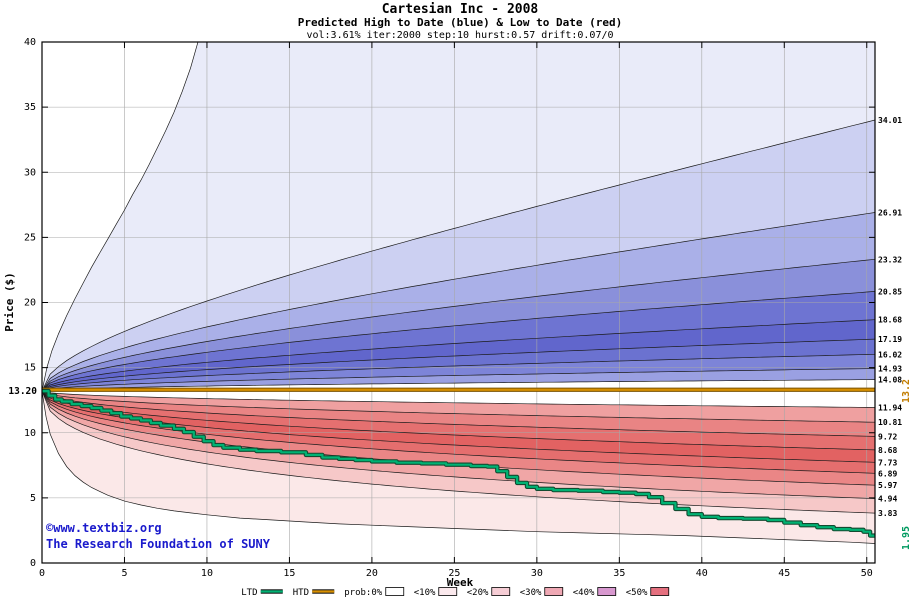 This screenshot has width=920, height=600. I want to click on y-tick-label: 25, so click(30, 237).